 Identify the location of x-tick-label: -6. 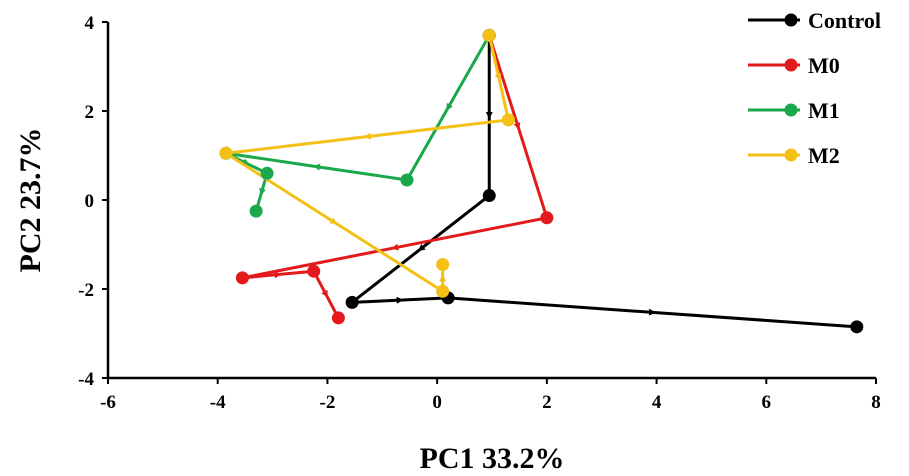
(108, 402).